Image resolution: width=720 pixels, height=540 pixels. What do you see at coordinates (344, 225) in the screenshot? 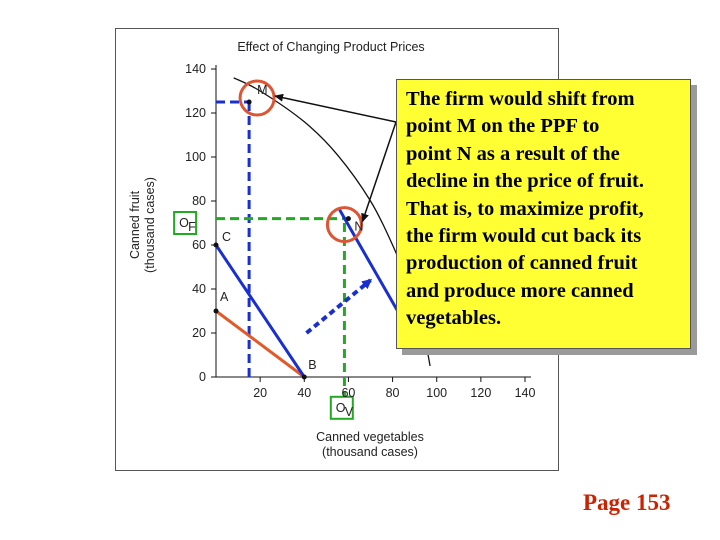
I see `highlight-circle-n` at bounding box center [344, 225].